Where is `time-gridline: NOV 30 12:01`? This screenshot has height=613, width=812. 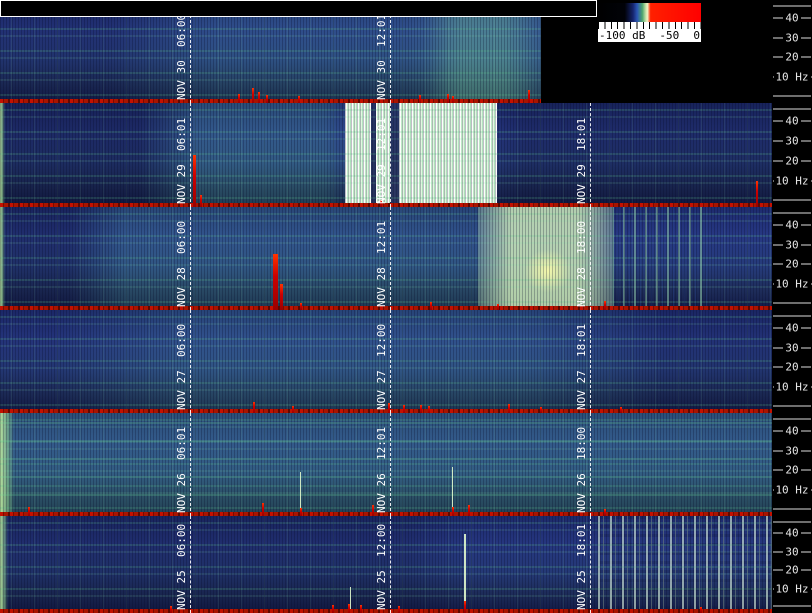 time-gridline: NOV 30 12:01 is located at coordinates (383, 51).